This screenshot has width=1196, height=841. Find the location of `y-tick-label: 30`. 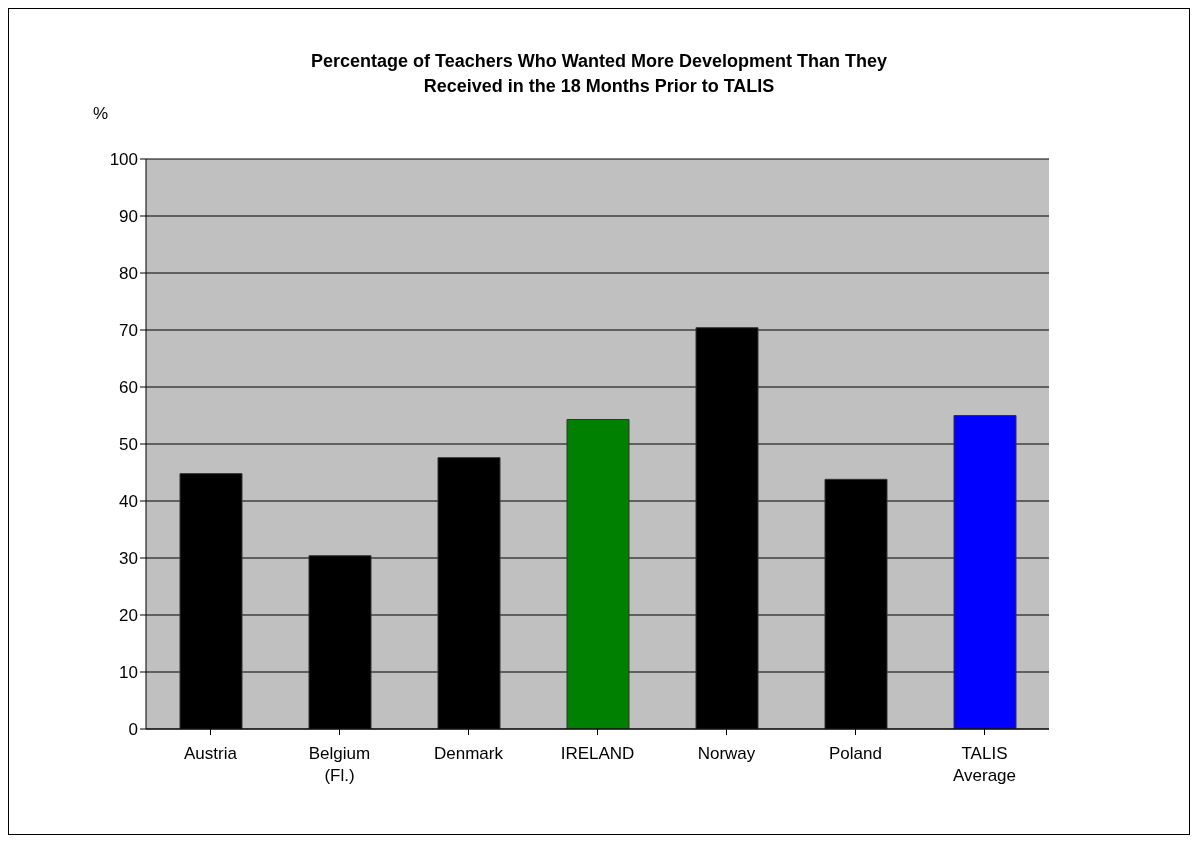

y-tick-label: 30 is located at coordinates (128, 559).